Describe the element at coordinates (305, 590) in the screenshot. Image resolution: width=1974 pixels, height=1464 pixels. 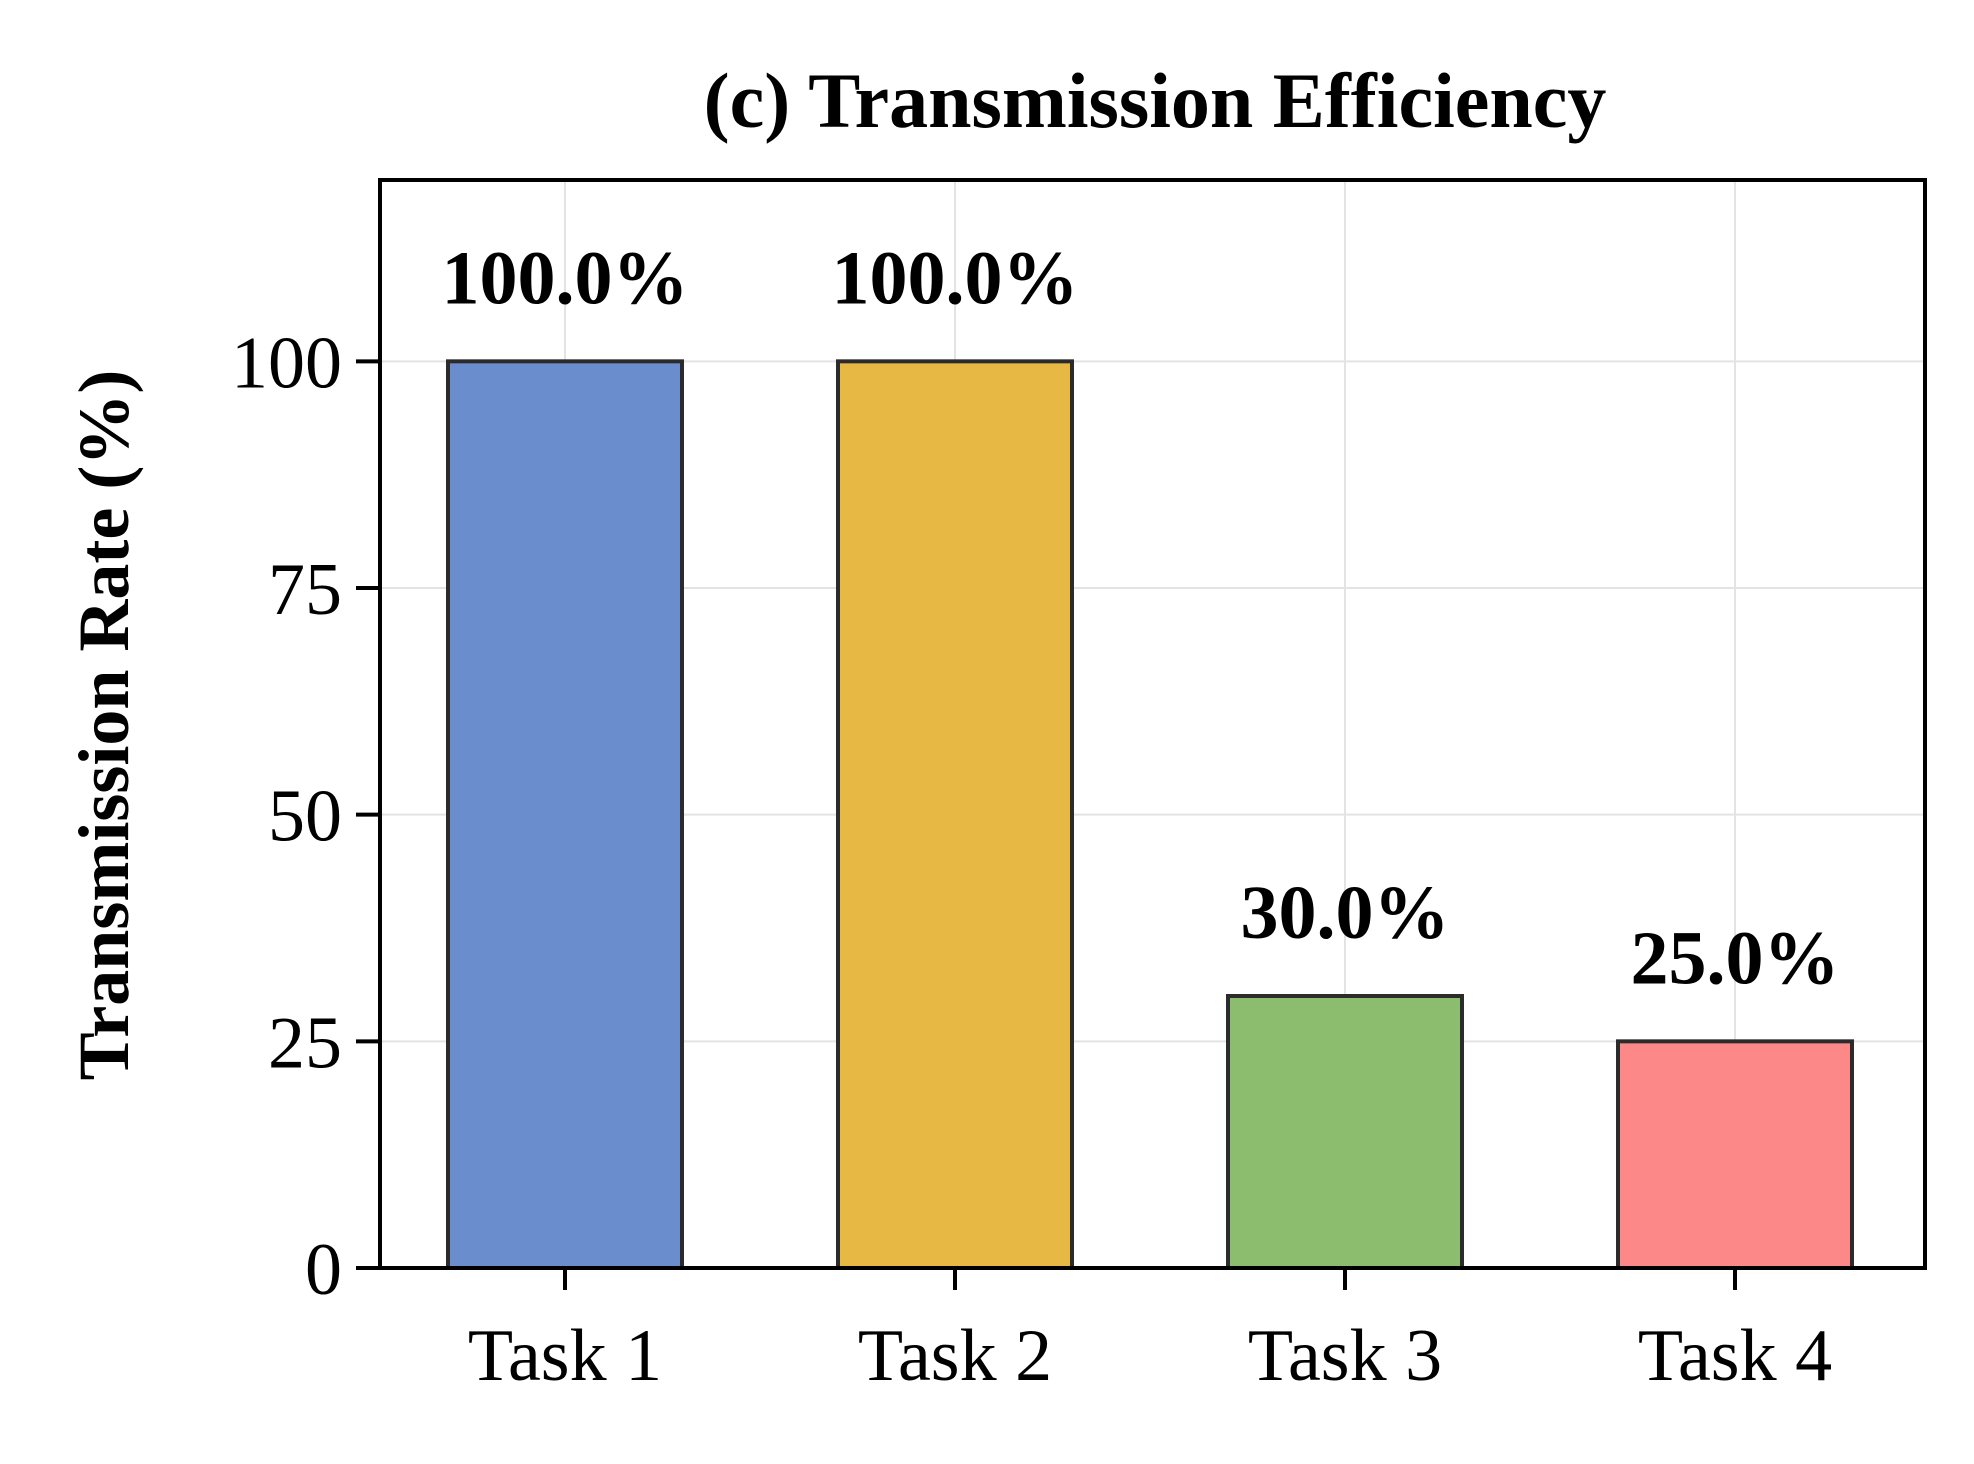
I see `y-tick-label: 75` at that location.